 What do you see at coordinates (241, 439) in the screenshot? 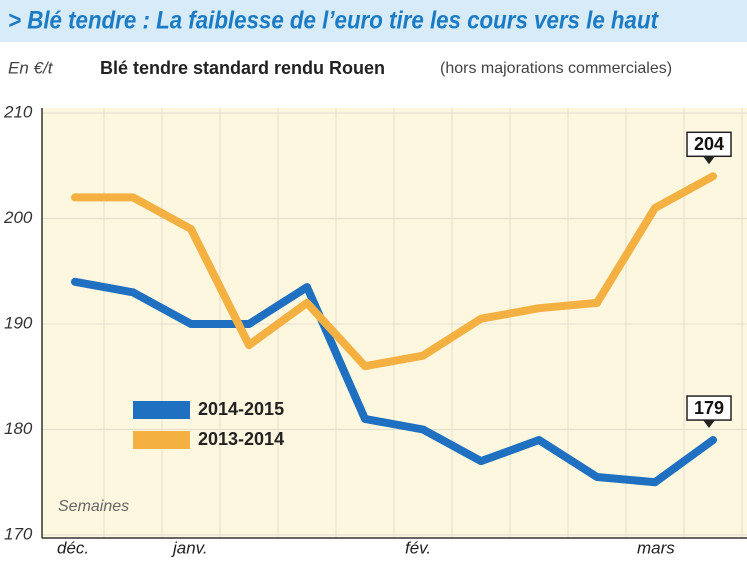
I see `legend-label: 2013-2014` at bounding box center [241, 439].